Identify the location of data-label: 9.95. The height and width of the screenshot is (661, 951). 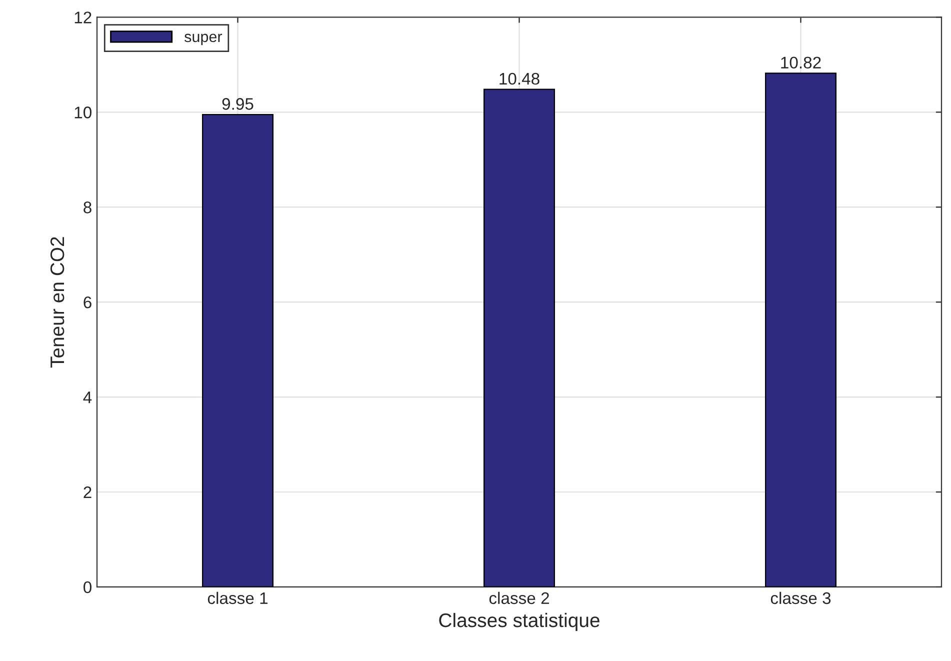
(238, 104).